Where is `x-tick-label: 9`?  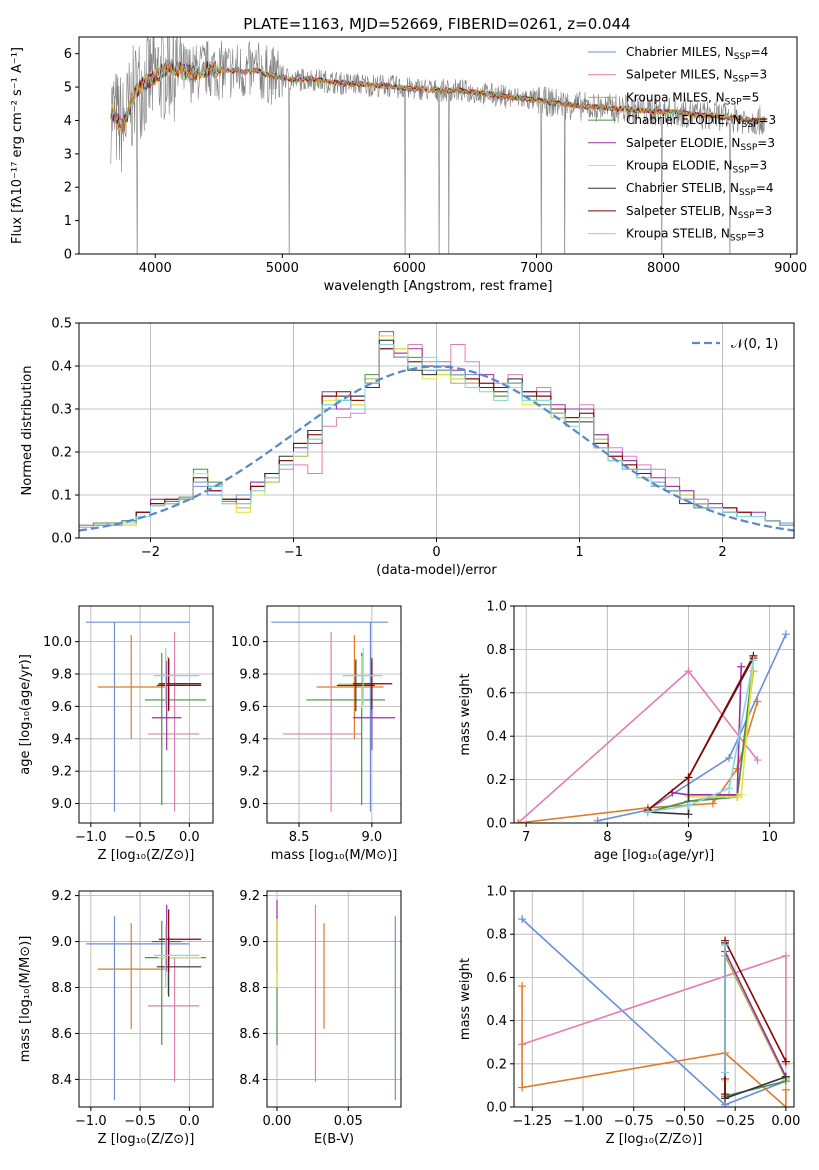 x-tick-label: 9 is located at coordinates (688, 837).